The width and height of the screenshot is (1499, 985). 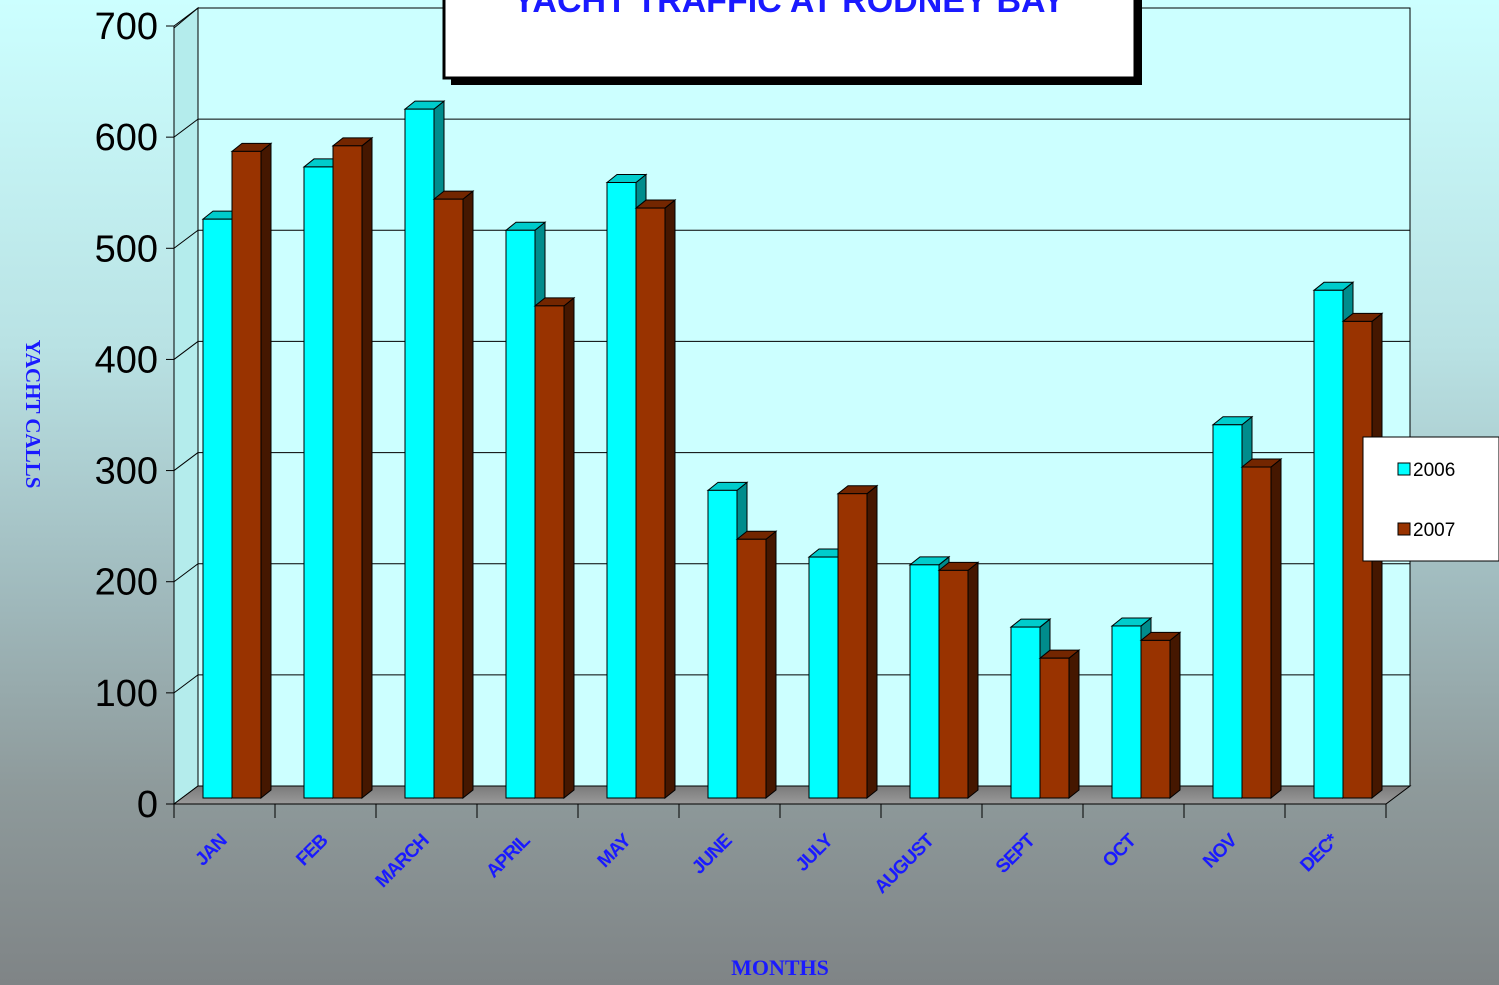 What do you see at coordinates (792, 42) in the screenshot?
I see `title-box: YACHT TRAFFIC AT RODNEY BAY` at bounding box center [792, 42].